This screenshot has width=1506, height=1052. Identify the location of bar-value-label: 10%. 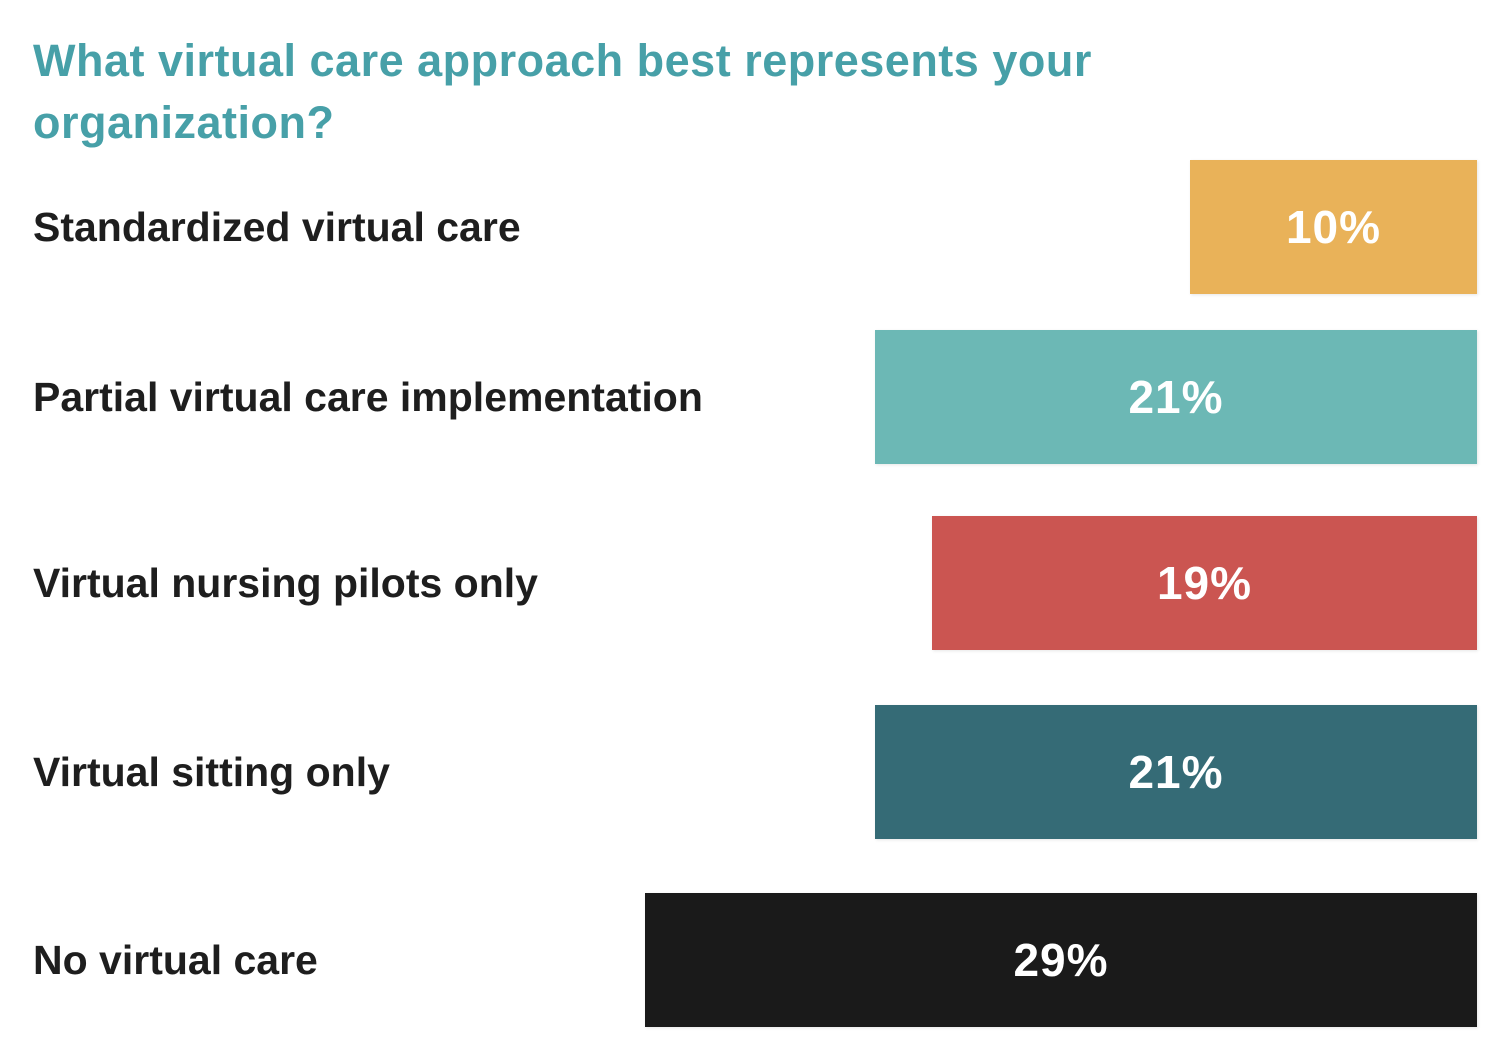
(1333, 227).